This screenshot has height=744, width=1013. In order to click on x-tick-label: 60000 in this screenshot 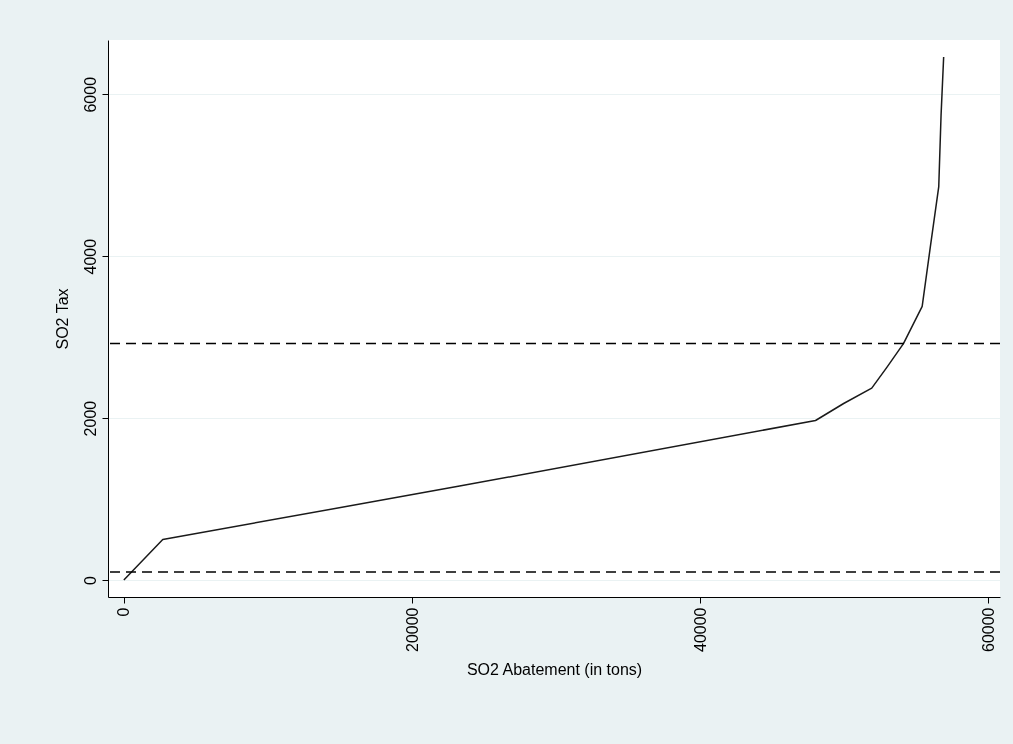, I will do `click(988, 629)`.